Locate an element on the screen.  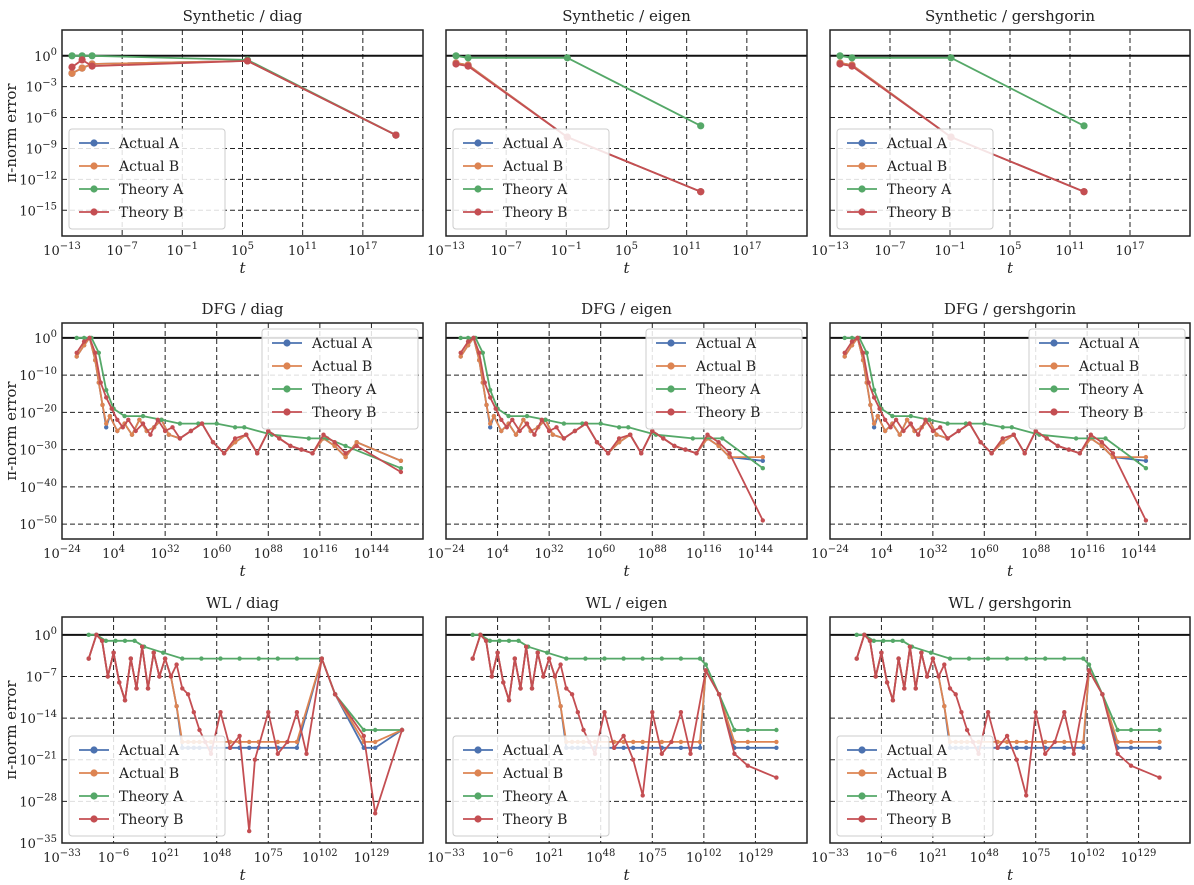
legend: Actual A Actual B Theory A Theory B is located at coordinates (340, 379).